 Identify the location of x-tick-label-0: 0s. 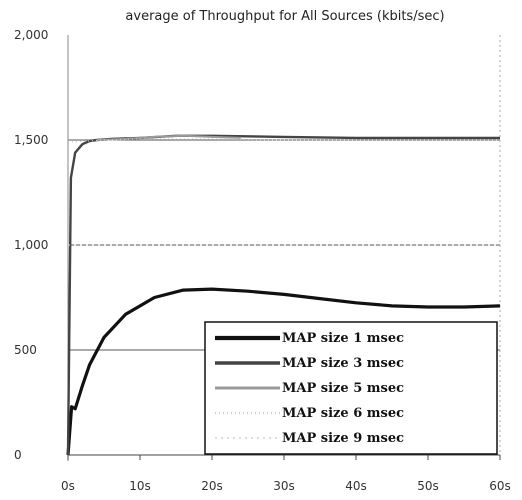
(68, 486).